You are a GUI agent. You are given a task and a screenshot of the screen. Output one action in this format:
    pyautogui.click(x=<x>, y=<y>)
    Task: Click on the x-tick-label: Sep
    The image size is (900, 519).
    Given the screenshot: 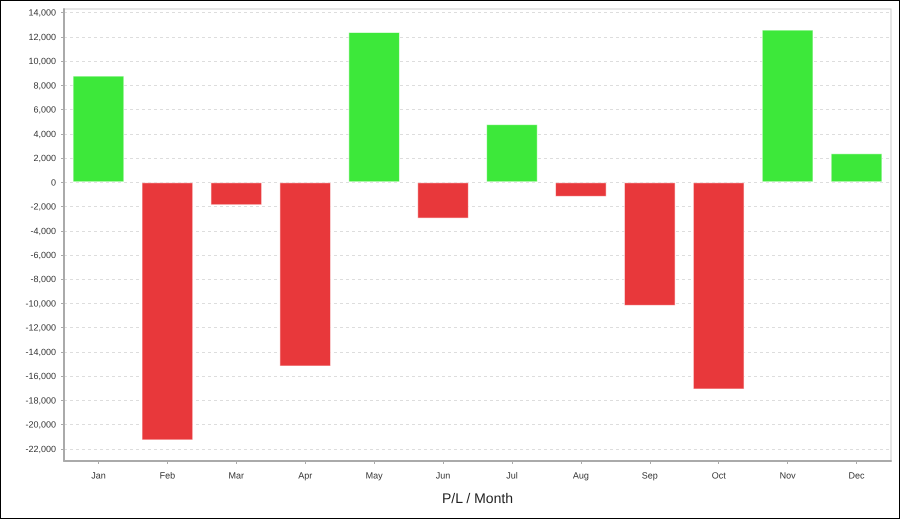 What is the action you would take?
    pyautogui.click(x=650, y=475)
    